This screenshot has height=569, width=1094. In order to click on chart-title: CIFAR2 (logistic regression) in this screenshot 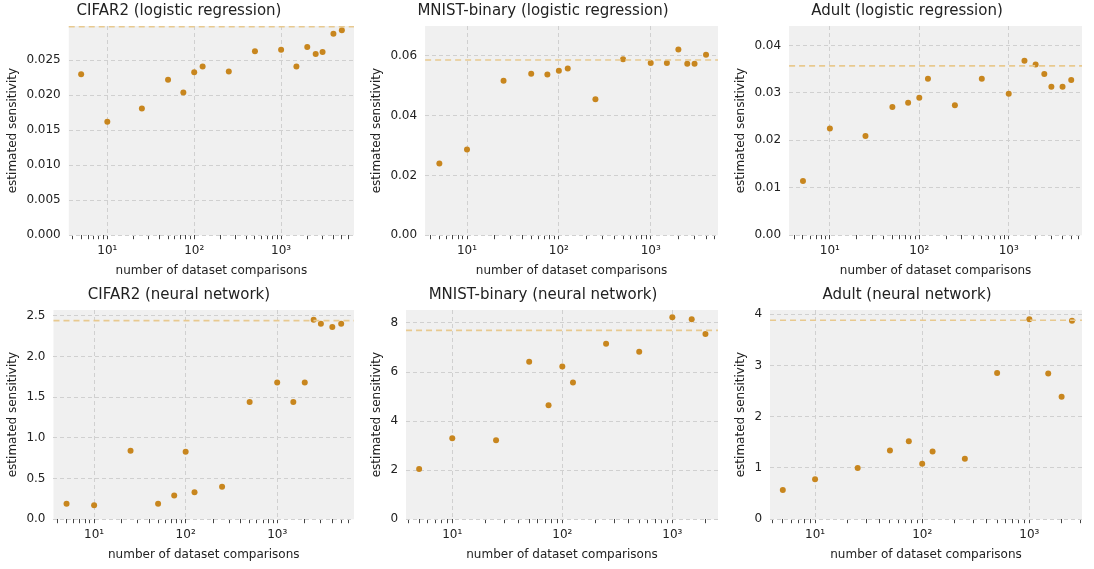, I will do `click(179, 9)`.